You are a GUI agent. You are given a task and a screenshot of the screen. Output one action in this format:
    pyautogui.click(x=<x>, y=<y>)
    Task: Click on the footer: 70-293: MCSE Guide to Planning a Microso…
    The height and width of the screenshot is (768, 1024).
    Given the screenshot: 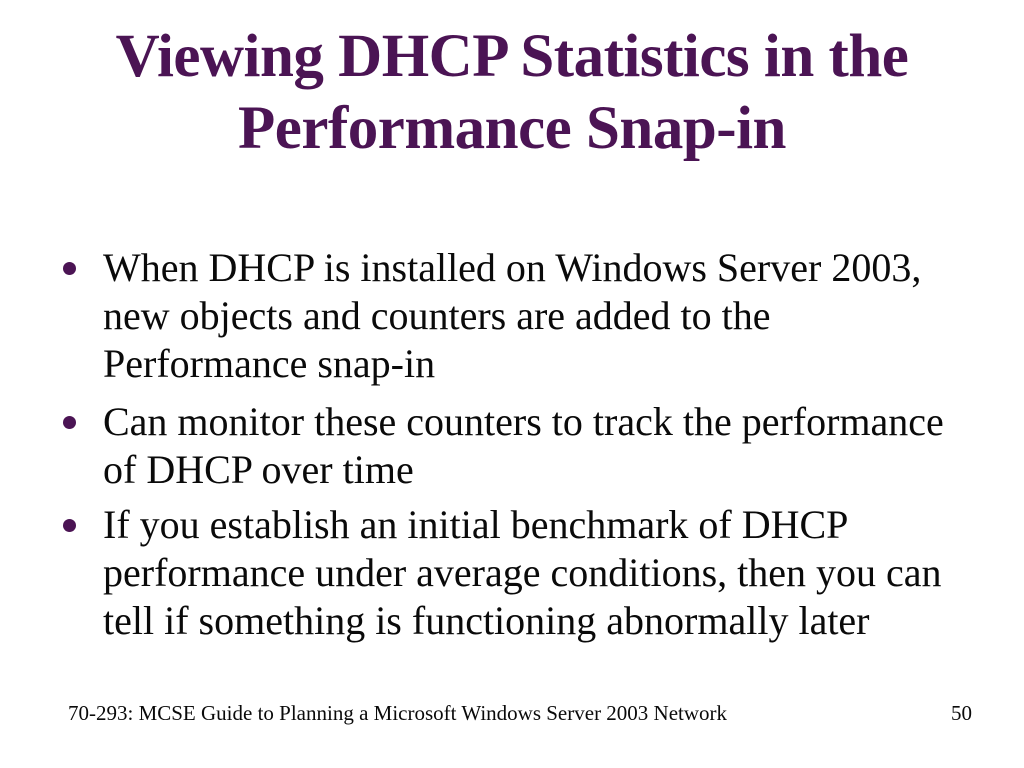 What is the action you would take?
    pyautogui.click(x=512, y=713)
    